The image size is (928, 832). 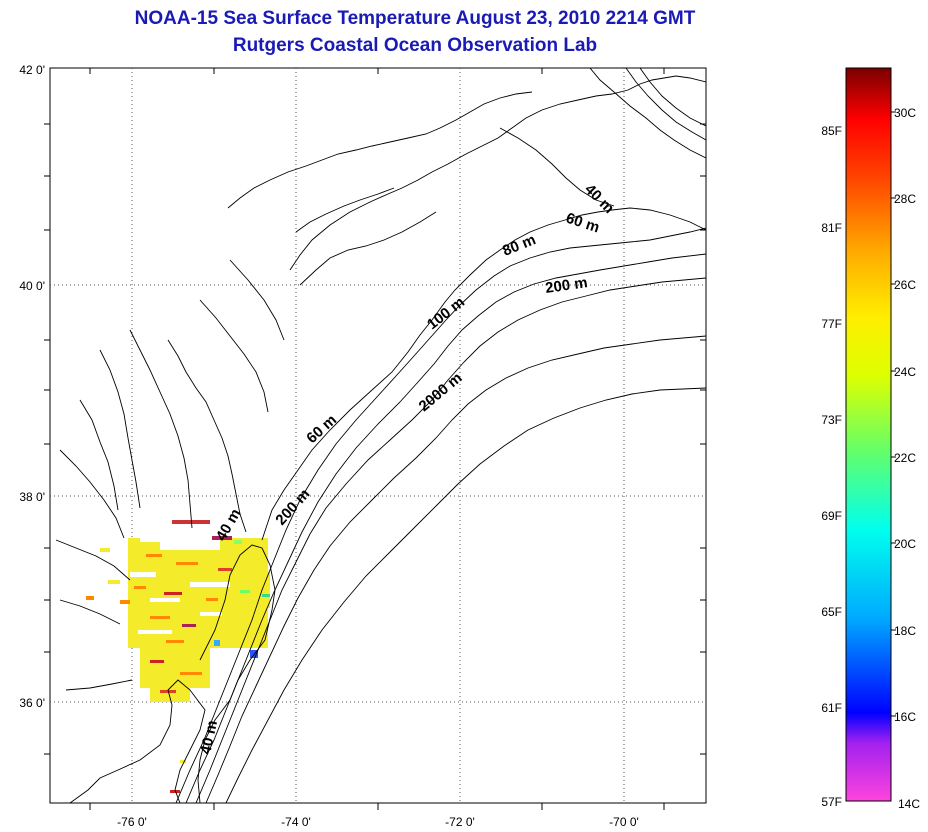 What do you see at coordinates (905, 113) in the screenshot?
I see `colorbar-c-label: 30C` at bounding box center [905, 113].